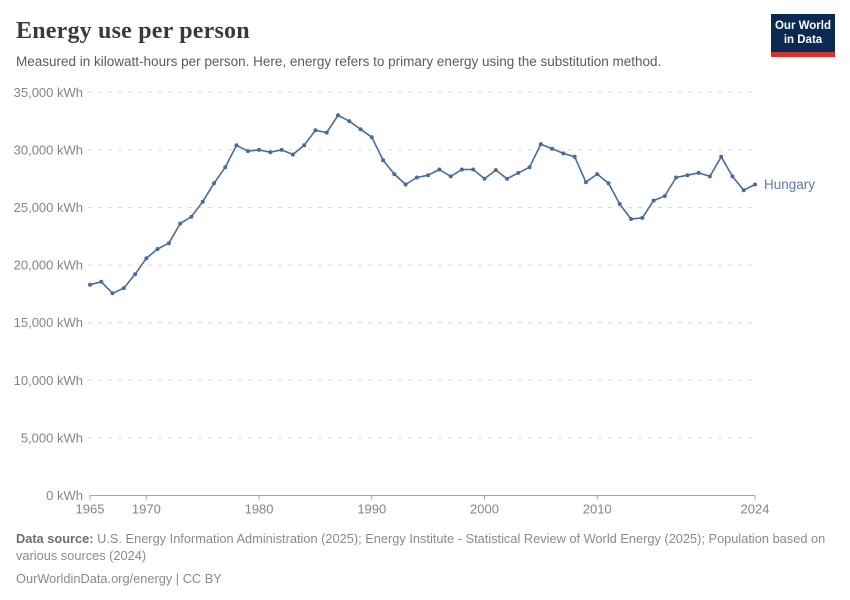  Describe the element at coordinates (422, 578) in the screenshot. I see `license-line: OurWorldinData.org/energy | CC BY` at that location.